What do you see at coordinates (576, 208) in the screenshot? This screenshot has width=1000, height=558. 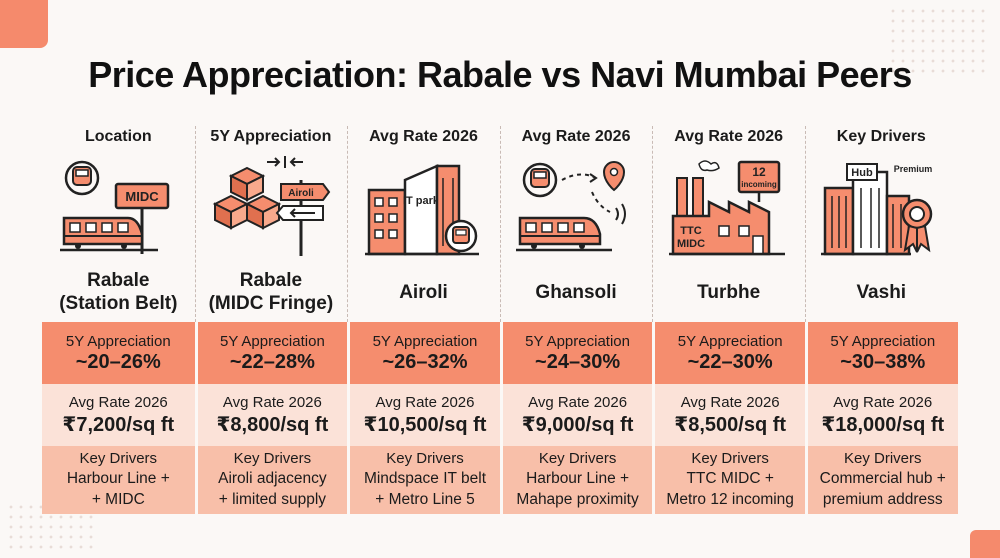 I see `train-route-icon` at bounding box center [576, 208].